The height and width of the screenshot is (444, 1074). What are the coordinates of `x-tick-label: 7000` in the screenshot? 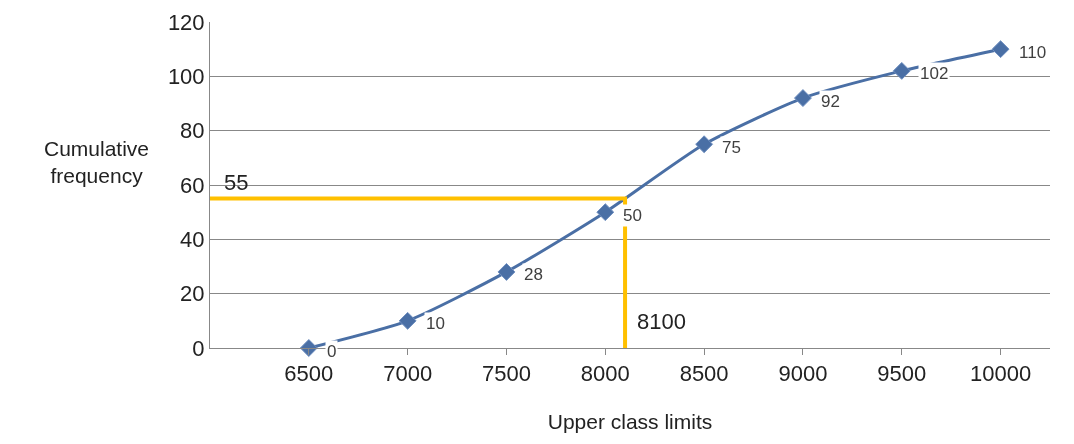 It's located at (408, 374).